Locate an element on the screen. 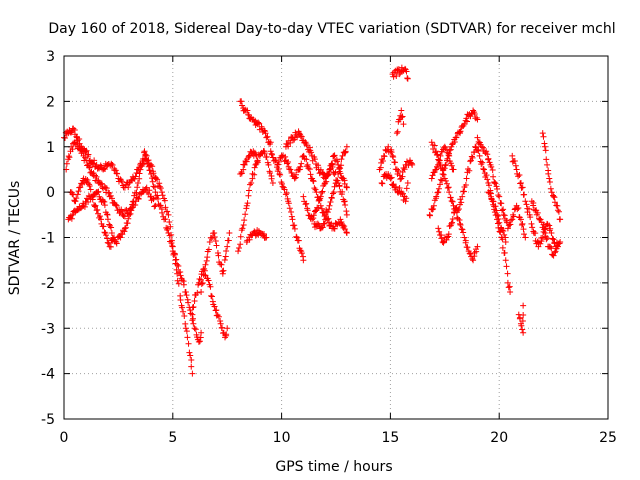 This screenshot has width=640, height=480. y-tick-label: 1 is located at coordinates (50, 148).